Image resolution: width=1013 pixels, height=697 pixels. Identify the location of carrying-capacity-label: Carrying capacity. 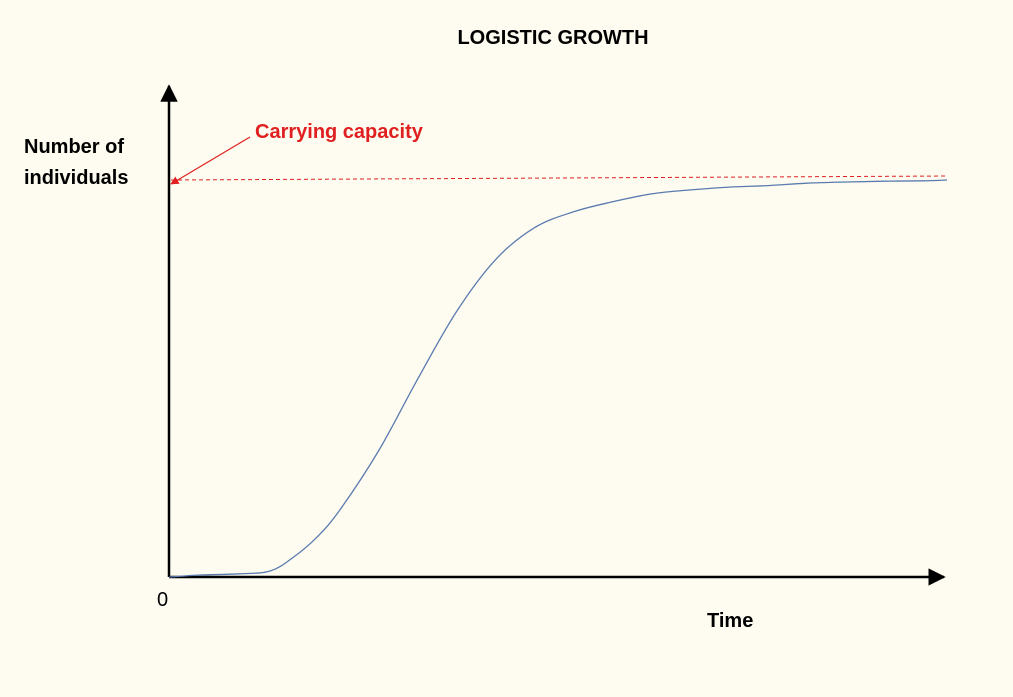
(339, 132).